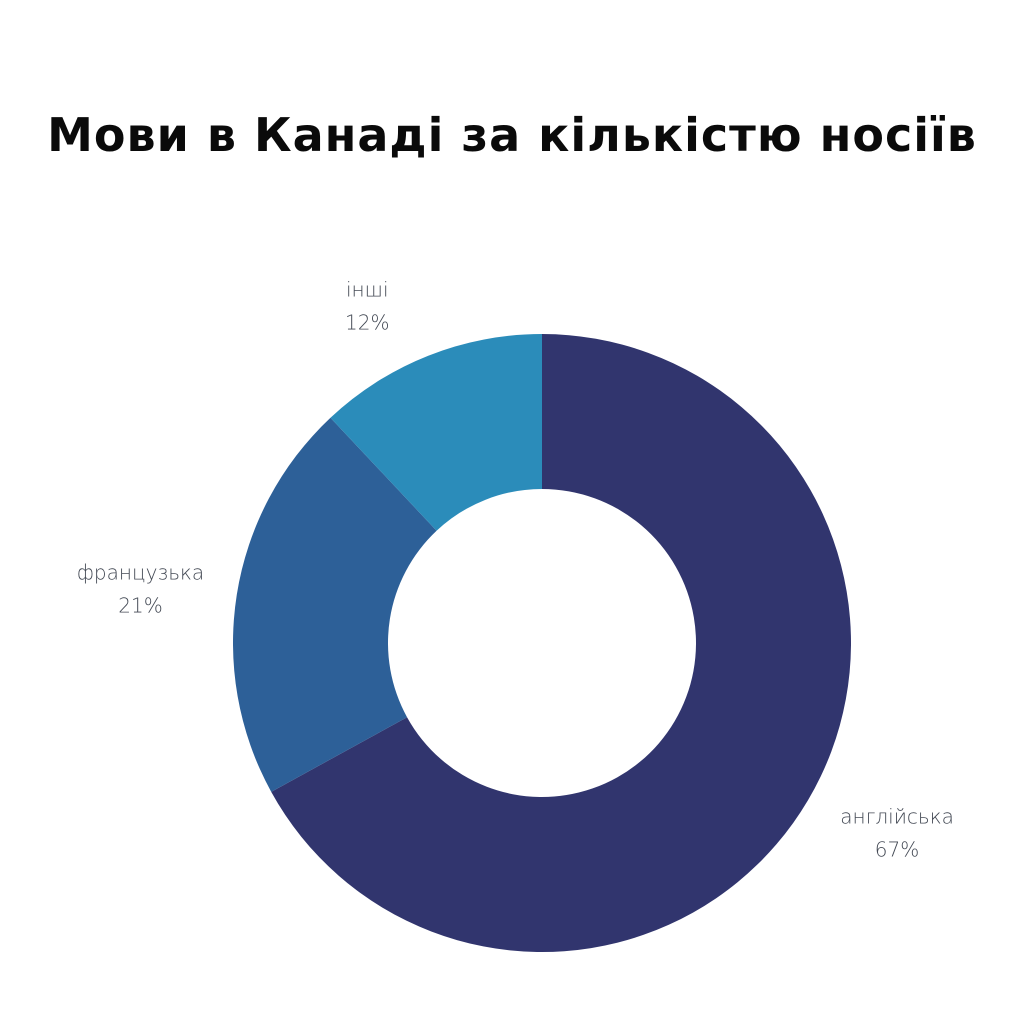 Image resolution: width=1024 pixels, height=1024 pixels. Describe the element at coordinates (512, 135) in the screenshot. I see `chart-title: Мови в Канаді за кількістю носіїв` at that location.